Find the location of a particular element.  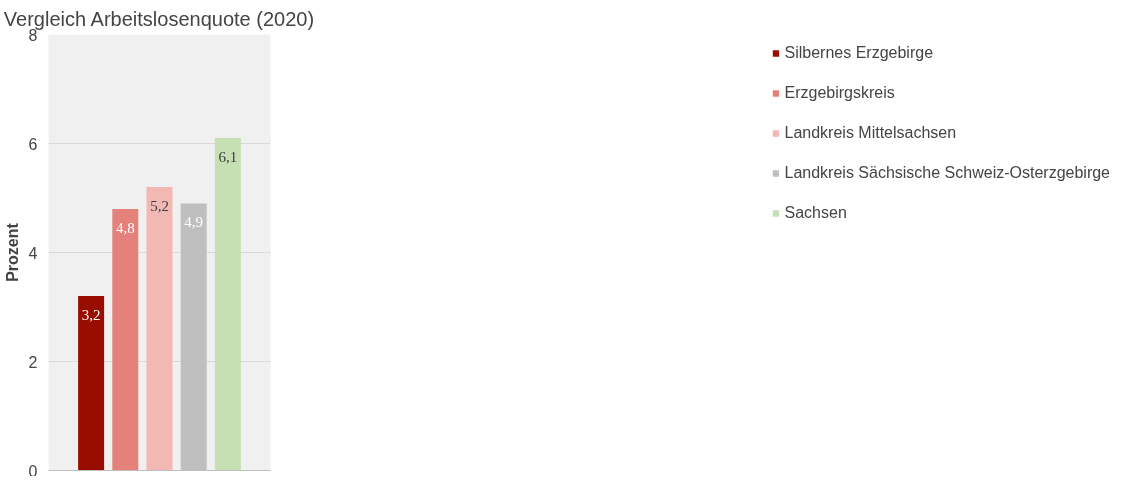

legend-label: Landkreis Sächsische Schweiz-Osterzgebirge is located at coordinates (947, 173).